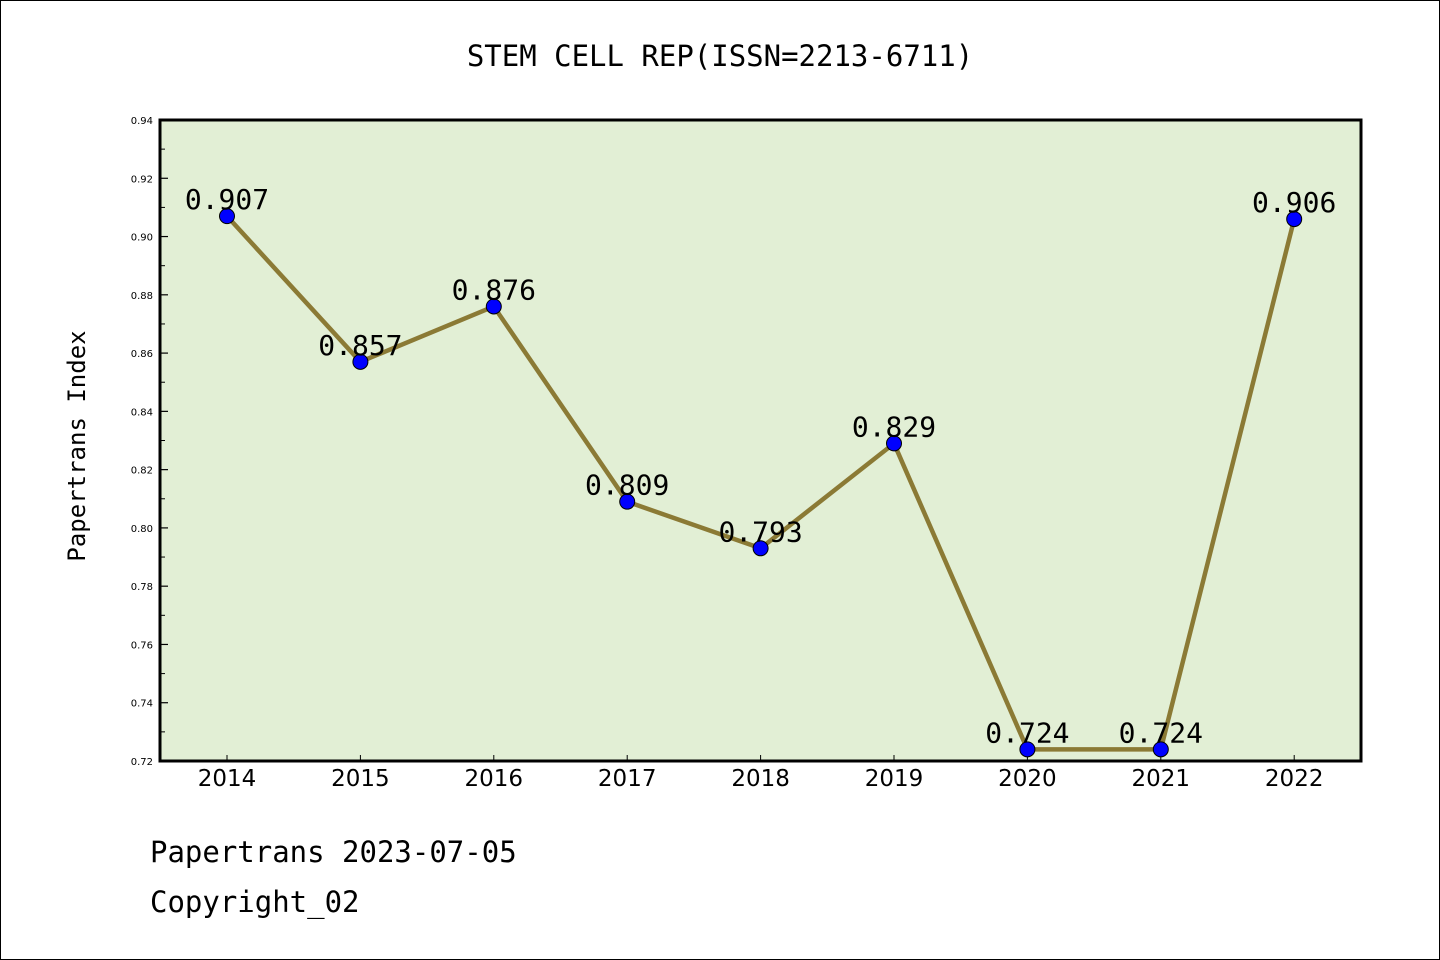 The height and width of the screenshot is (960, 1440). I want to click on x-tick-label: 2014, so click(227, 779).